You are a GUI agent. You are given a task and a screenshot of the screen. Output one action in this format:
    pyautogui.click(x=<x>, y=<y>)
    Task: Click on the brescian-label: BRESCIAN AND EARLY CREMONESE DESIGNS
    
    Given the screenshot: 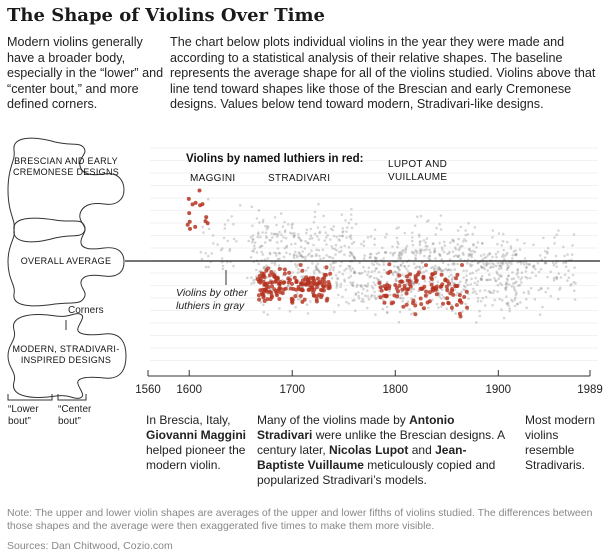 What is the action you would take?
    pyautogui.click(x=66, y=166)
    